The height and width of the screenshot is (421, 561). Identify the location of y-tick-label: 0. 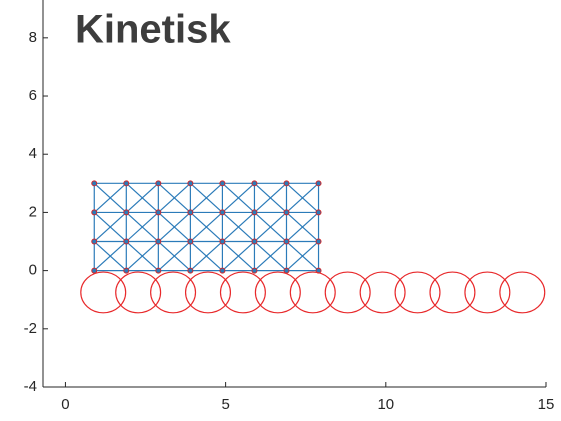
(33, 270).